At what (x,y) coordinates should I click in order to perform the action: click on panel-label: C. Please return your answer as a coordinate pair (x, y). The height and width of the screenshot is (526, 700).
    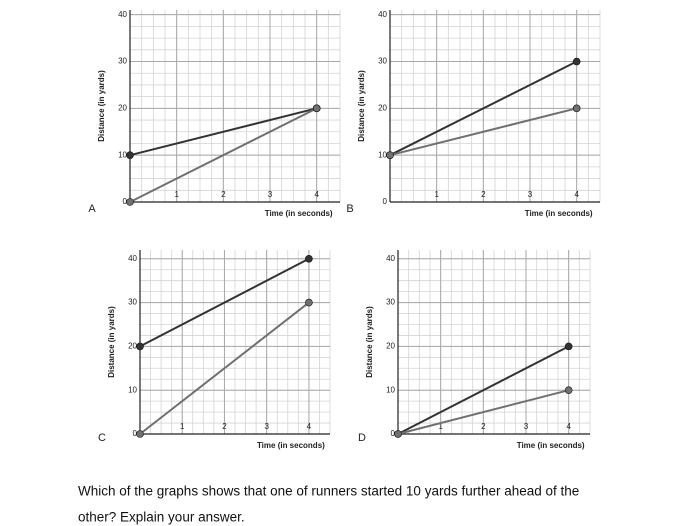
    Looking at the image, I should click on (102, 438).